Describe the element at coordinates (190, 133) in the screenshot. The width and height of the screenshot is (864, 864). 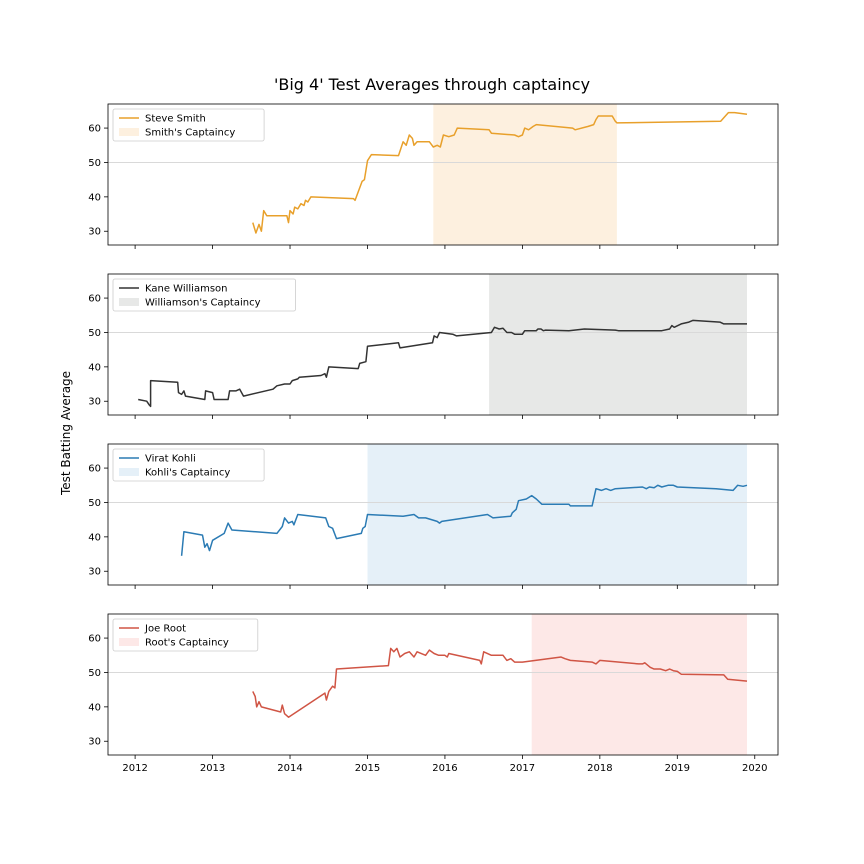
I see `legend-label-captaincy: Smith's Captaincy` at that location.